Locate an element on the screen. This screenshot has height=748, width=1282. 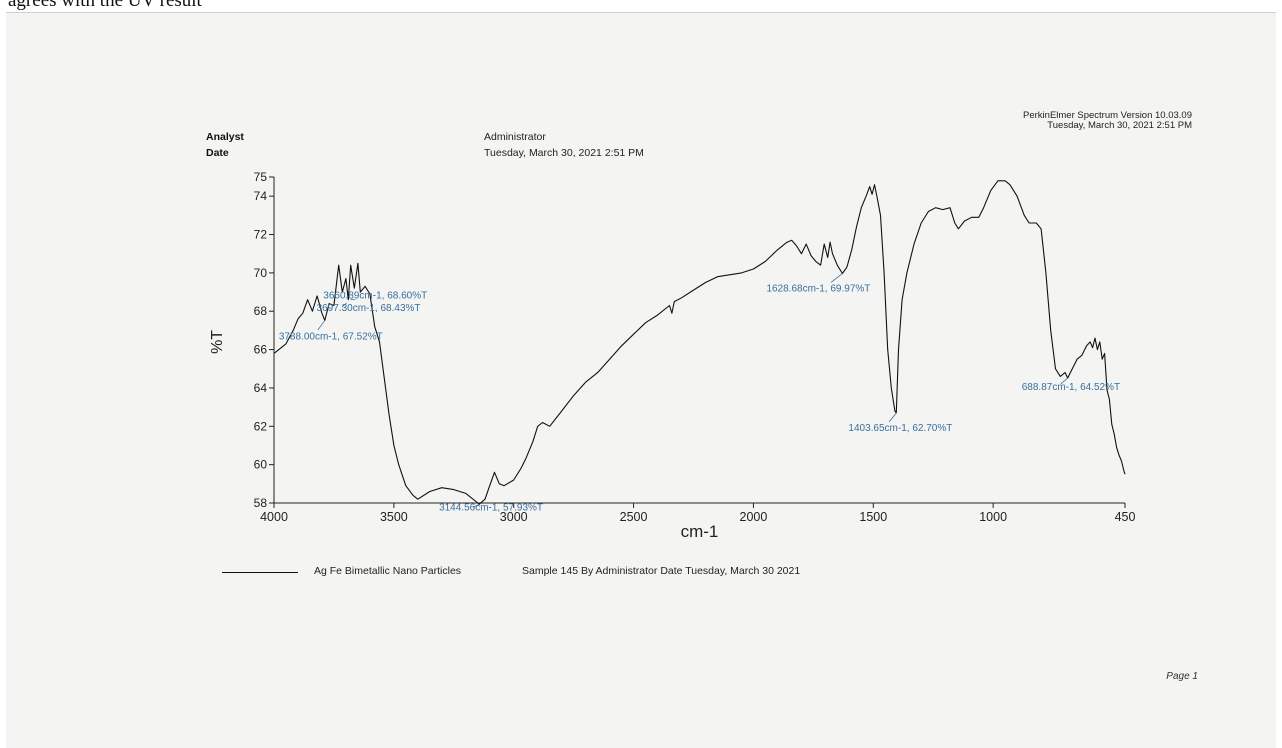
x-tick-label: 2000 is located at coordinates (754, 517).